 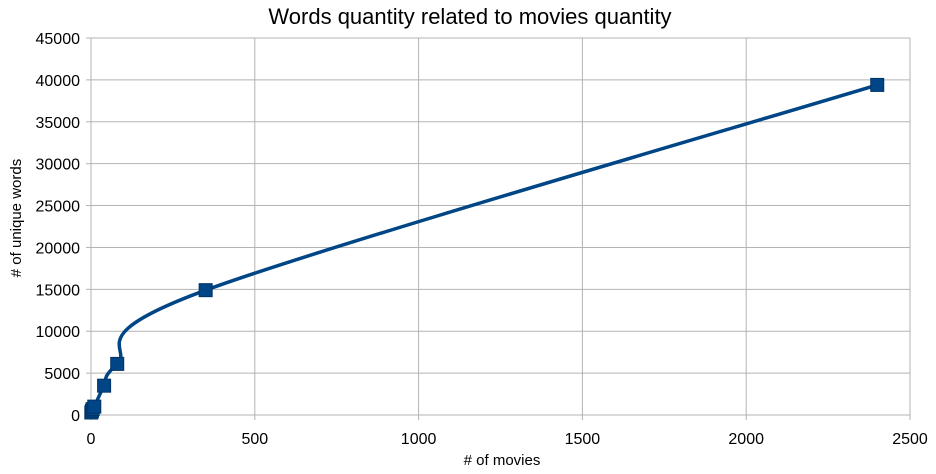 I want to click on y-tick-label: 25000, so click(x=58, y=207).